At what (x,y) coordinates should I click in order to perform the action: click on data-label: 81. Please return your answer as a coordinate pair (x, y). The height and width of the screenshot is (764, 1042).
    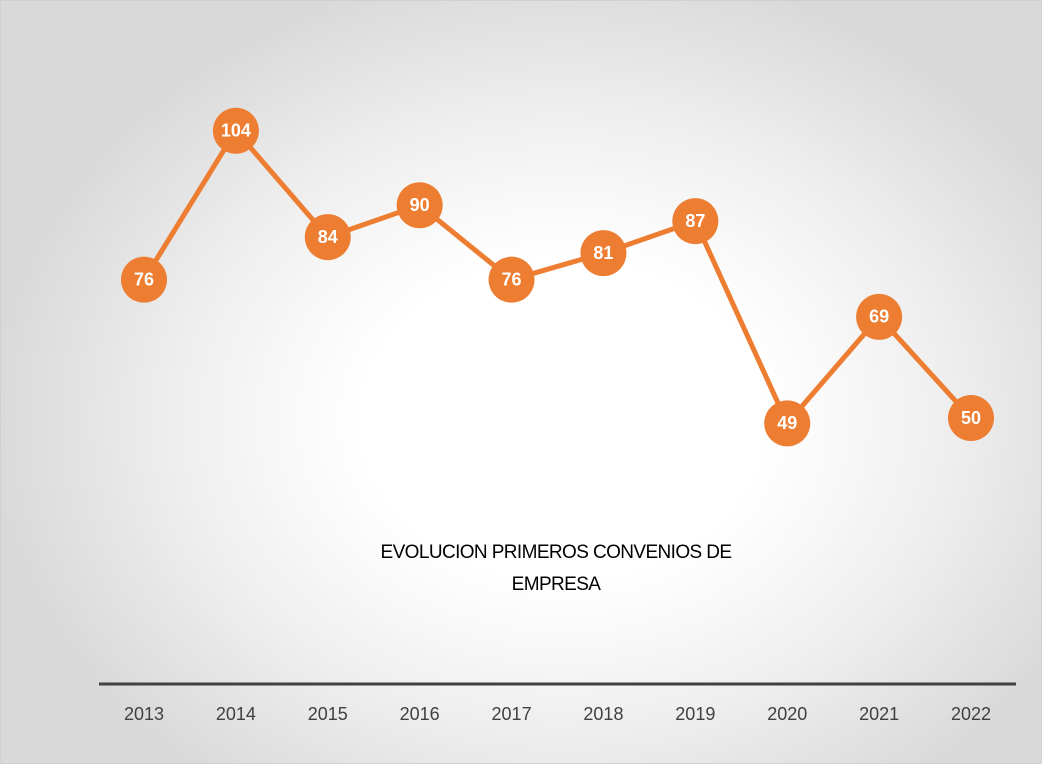
    Looking at the image, I should click on (603, 253).